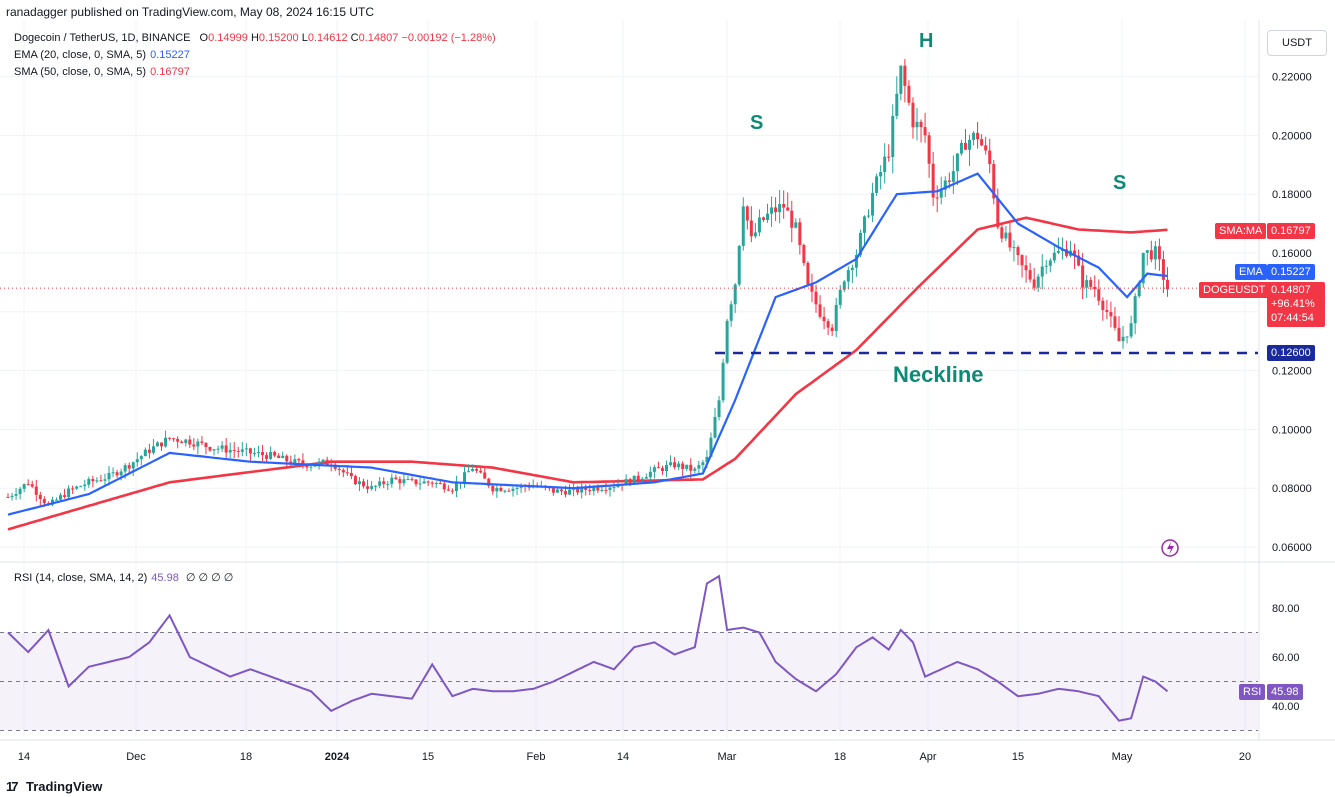  I want to click on ema-tag-value: 0.15227, so click(1291, 272).